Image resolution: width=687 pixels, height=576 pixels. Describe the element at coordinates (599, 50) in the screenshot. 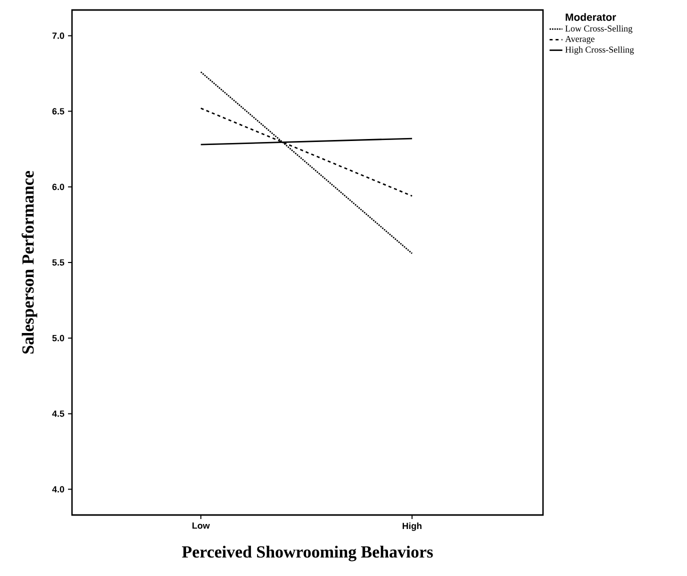

I see `legend-label: High Cross-Selling` at that location.